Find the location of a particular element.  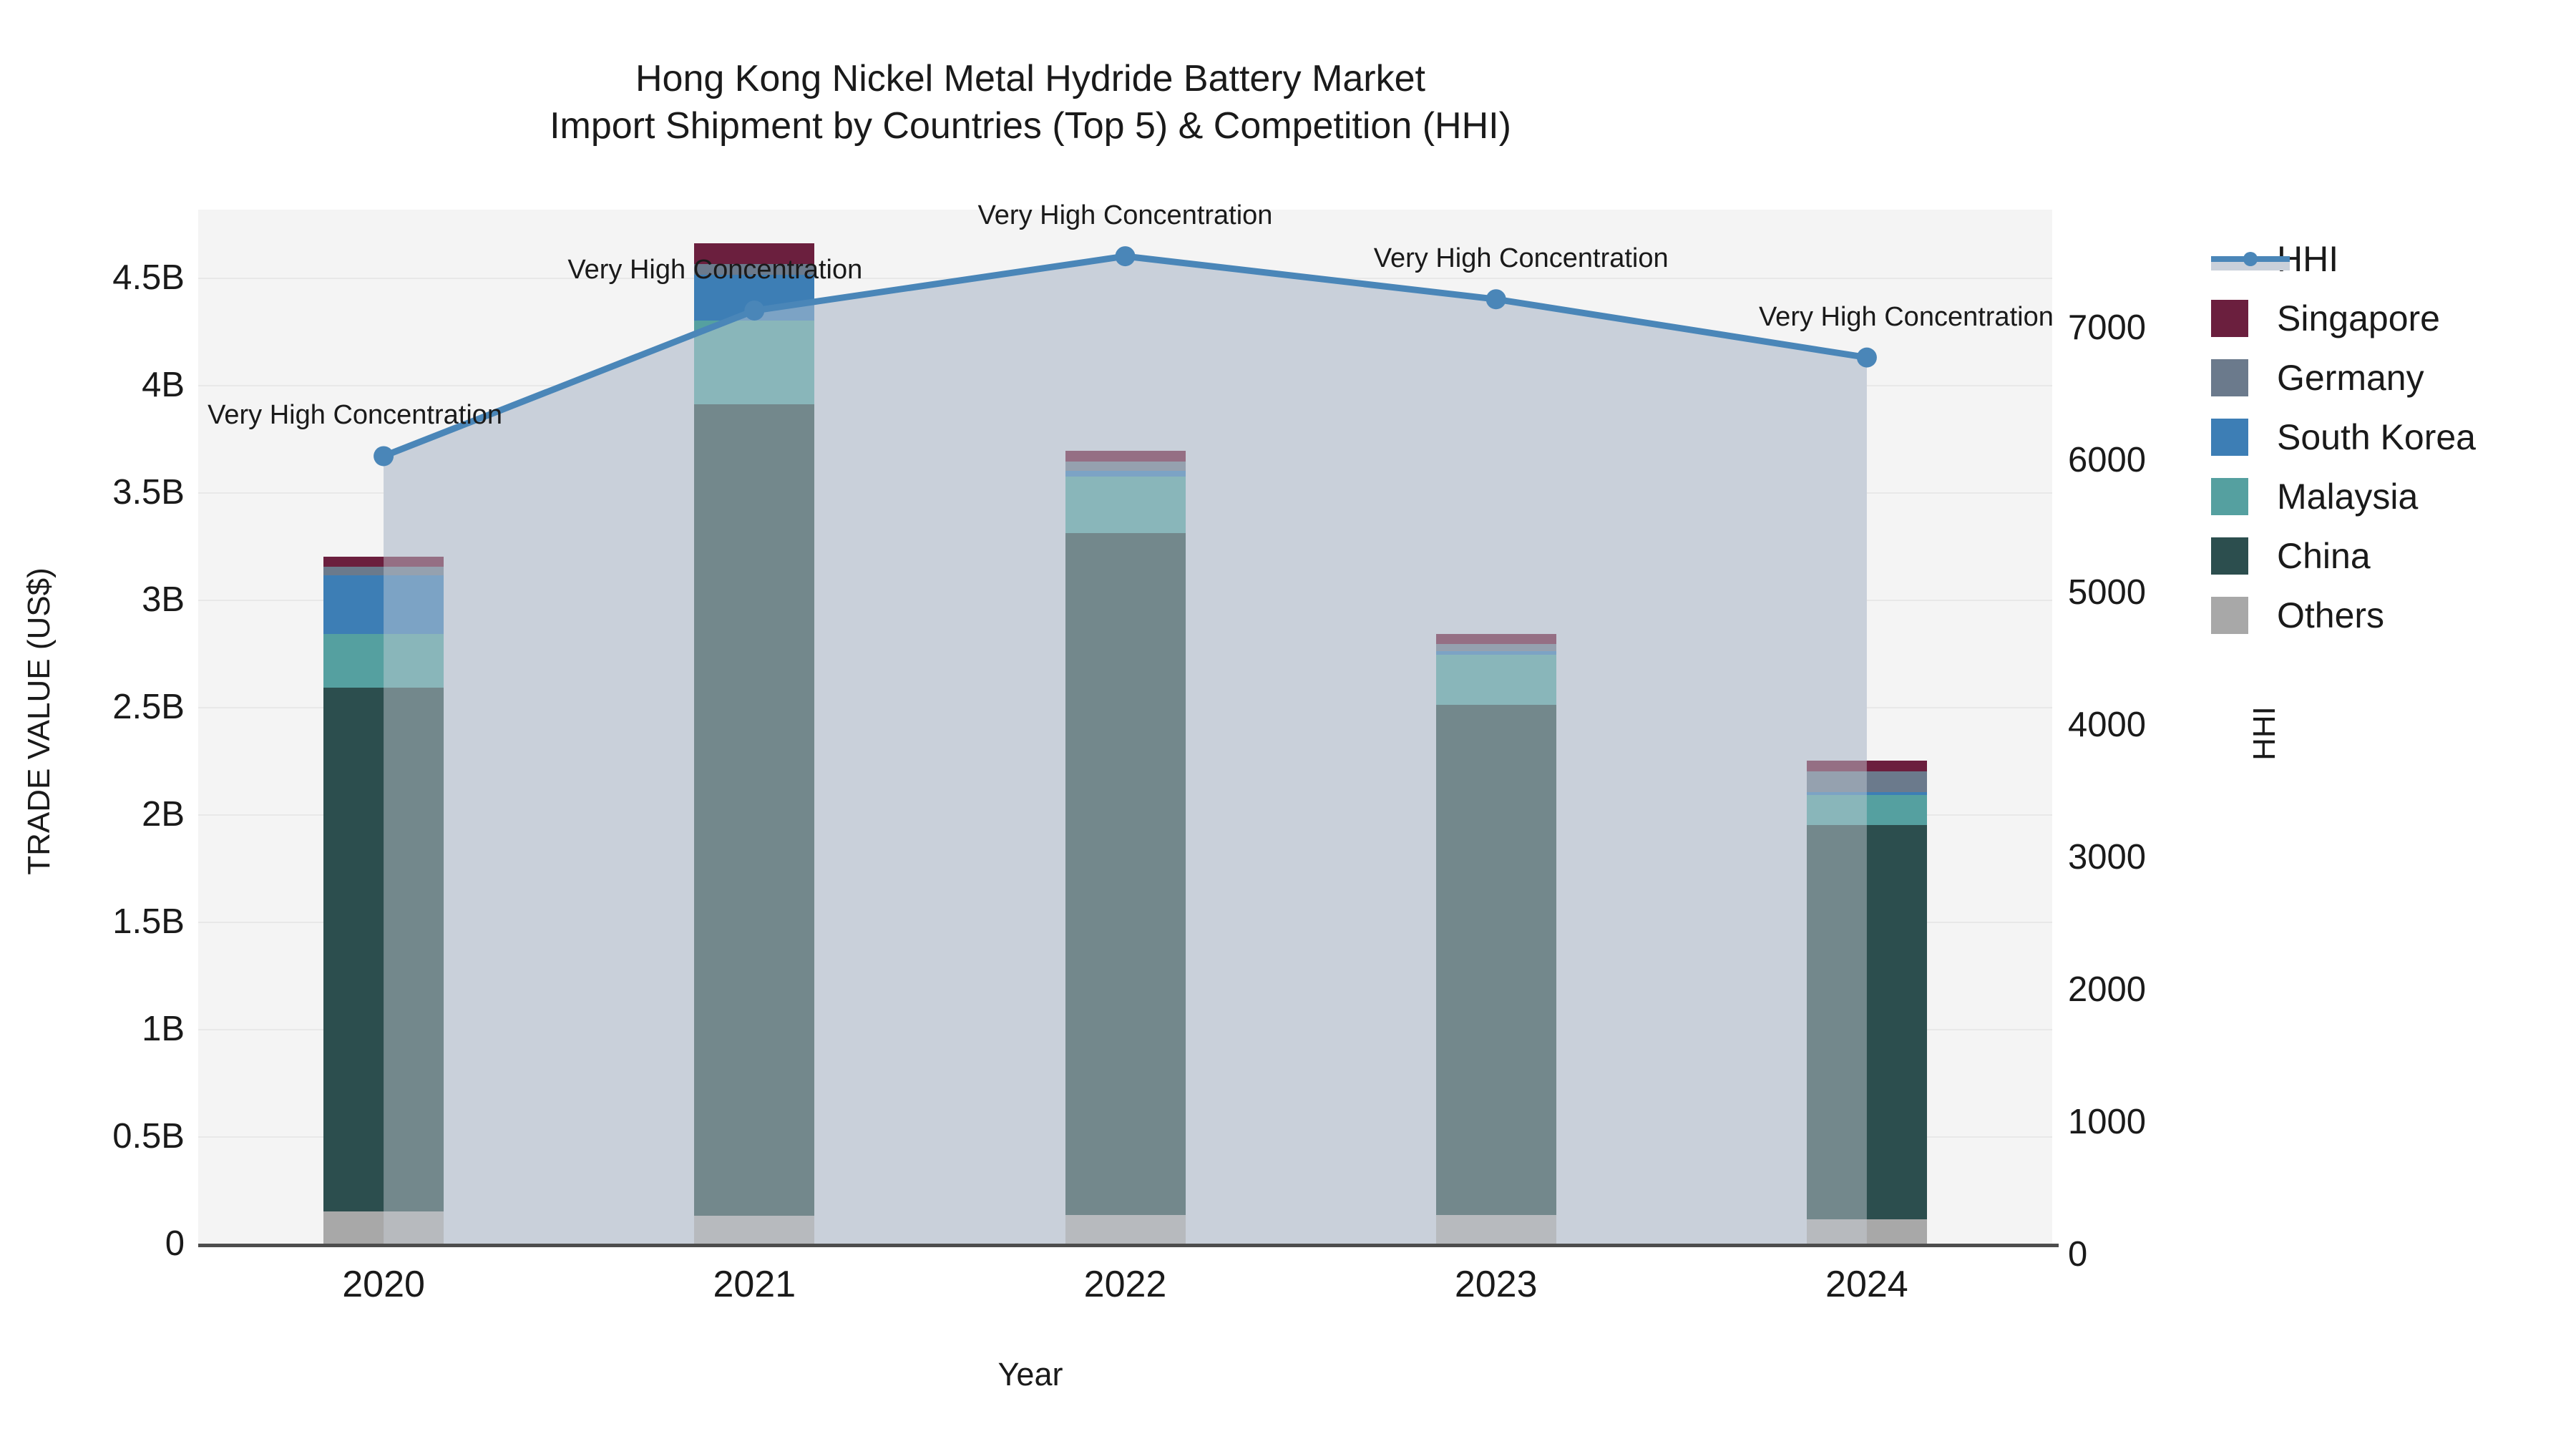

hhi-line is located at coordinates (1125, 356).